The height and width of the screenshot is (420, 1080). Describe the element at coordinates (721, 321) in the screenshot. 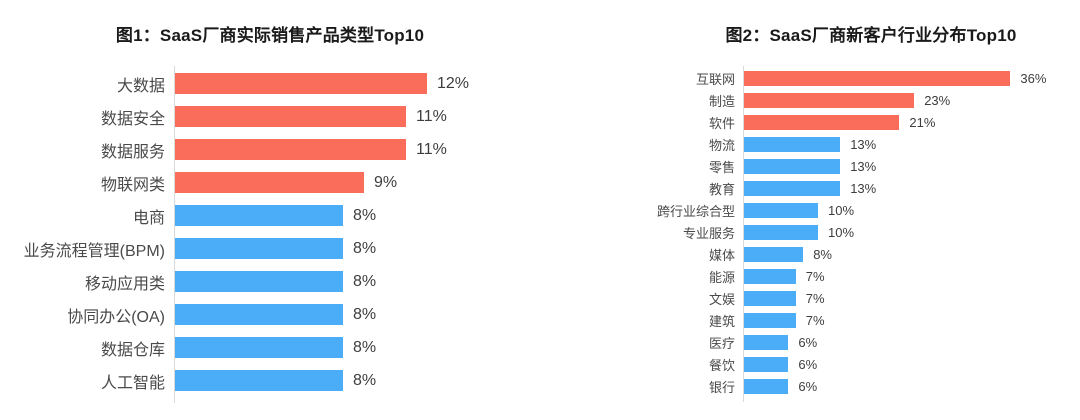

I see `category-label: 建筑` at that location.